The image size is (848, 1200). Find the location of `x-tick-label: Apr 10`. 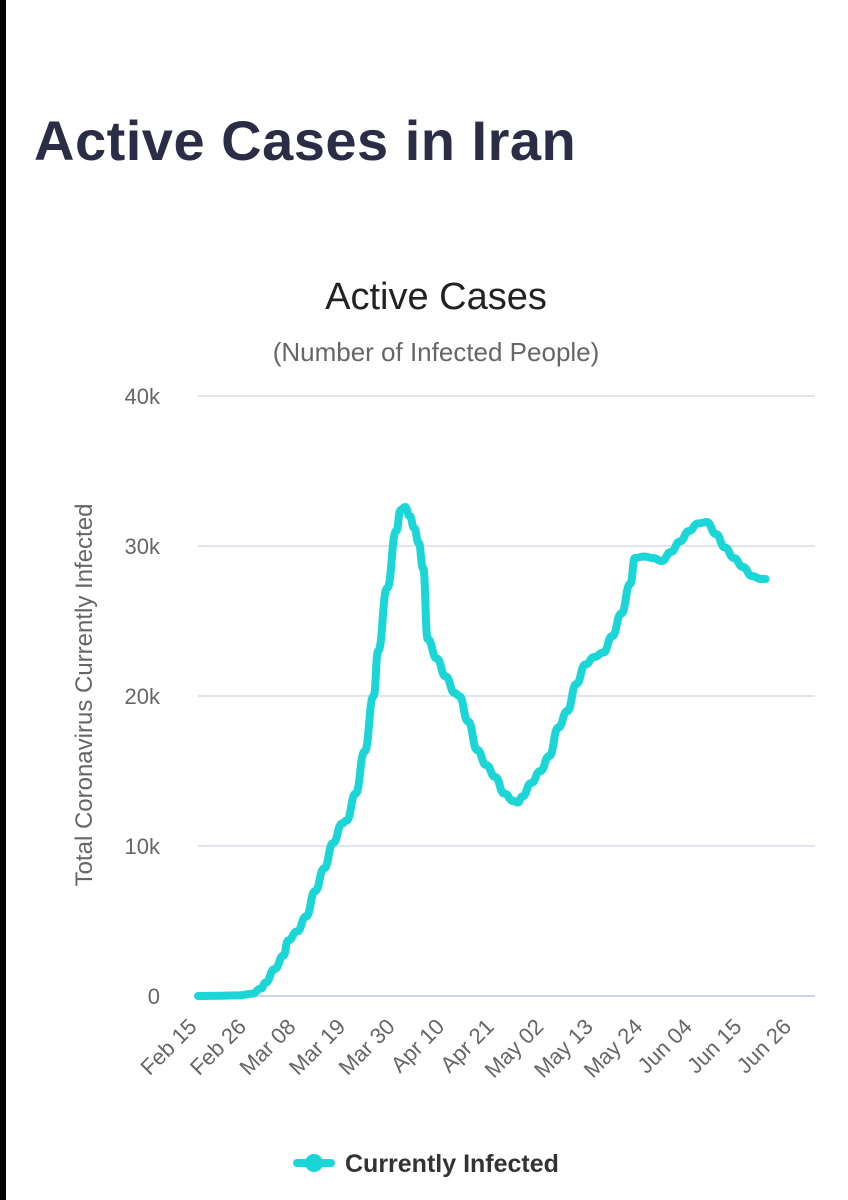

x-tick-label: Apr 10 is located at coordinates (418, 1046).